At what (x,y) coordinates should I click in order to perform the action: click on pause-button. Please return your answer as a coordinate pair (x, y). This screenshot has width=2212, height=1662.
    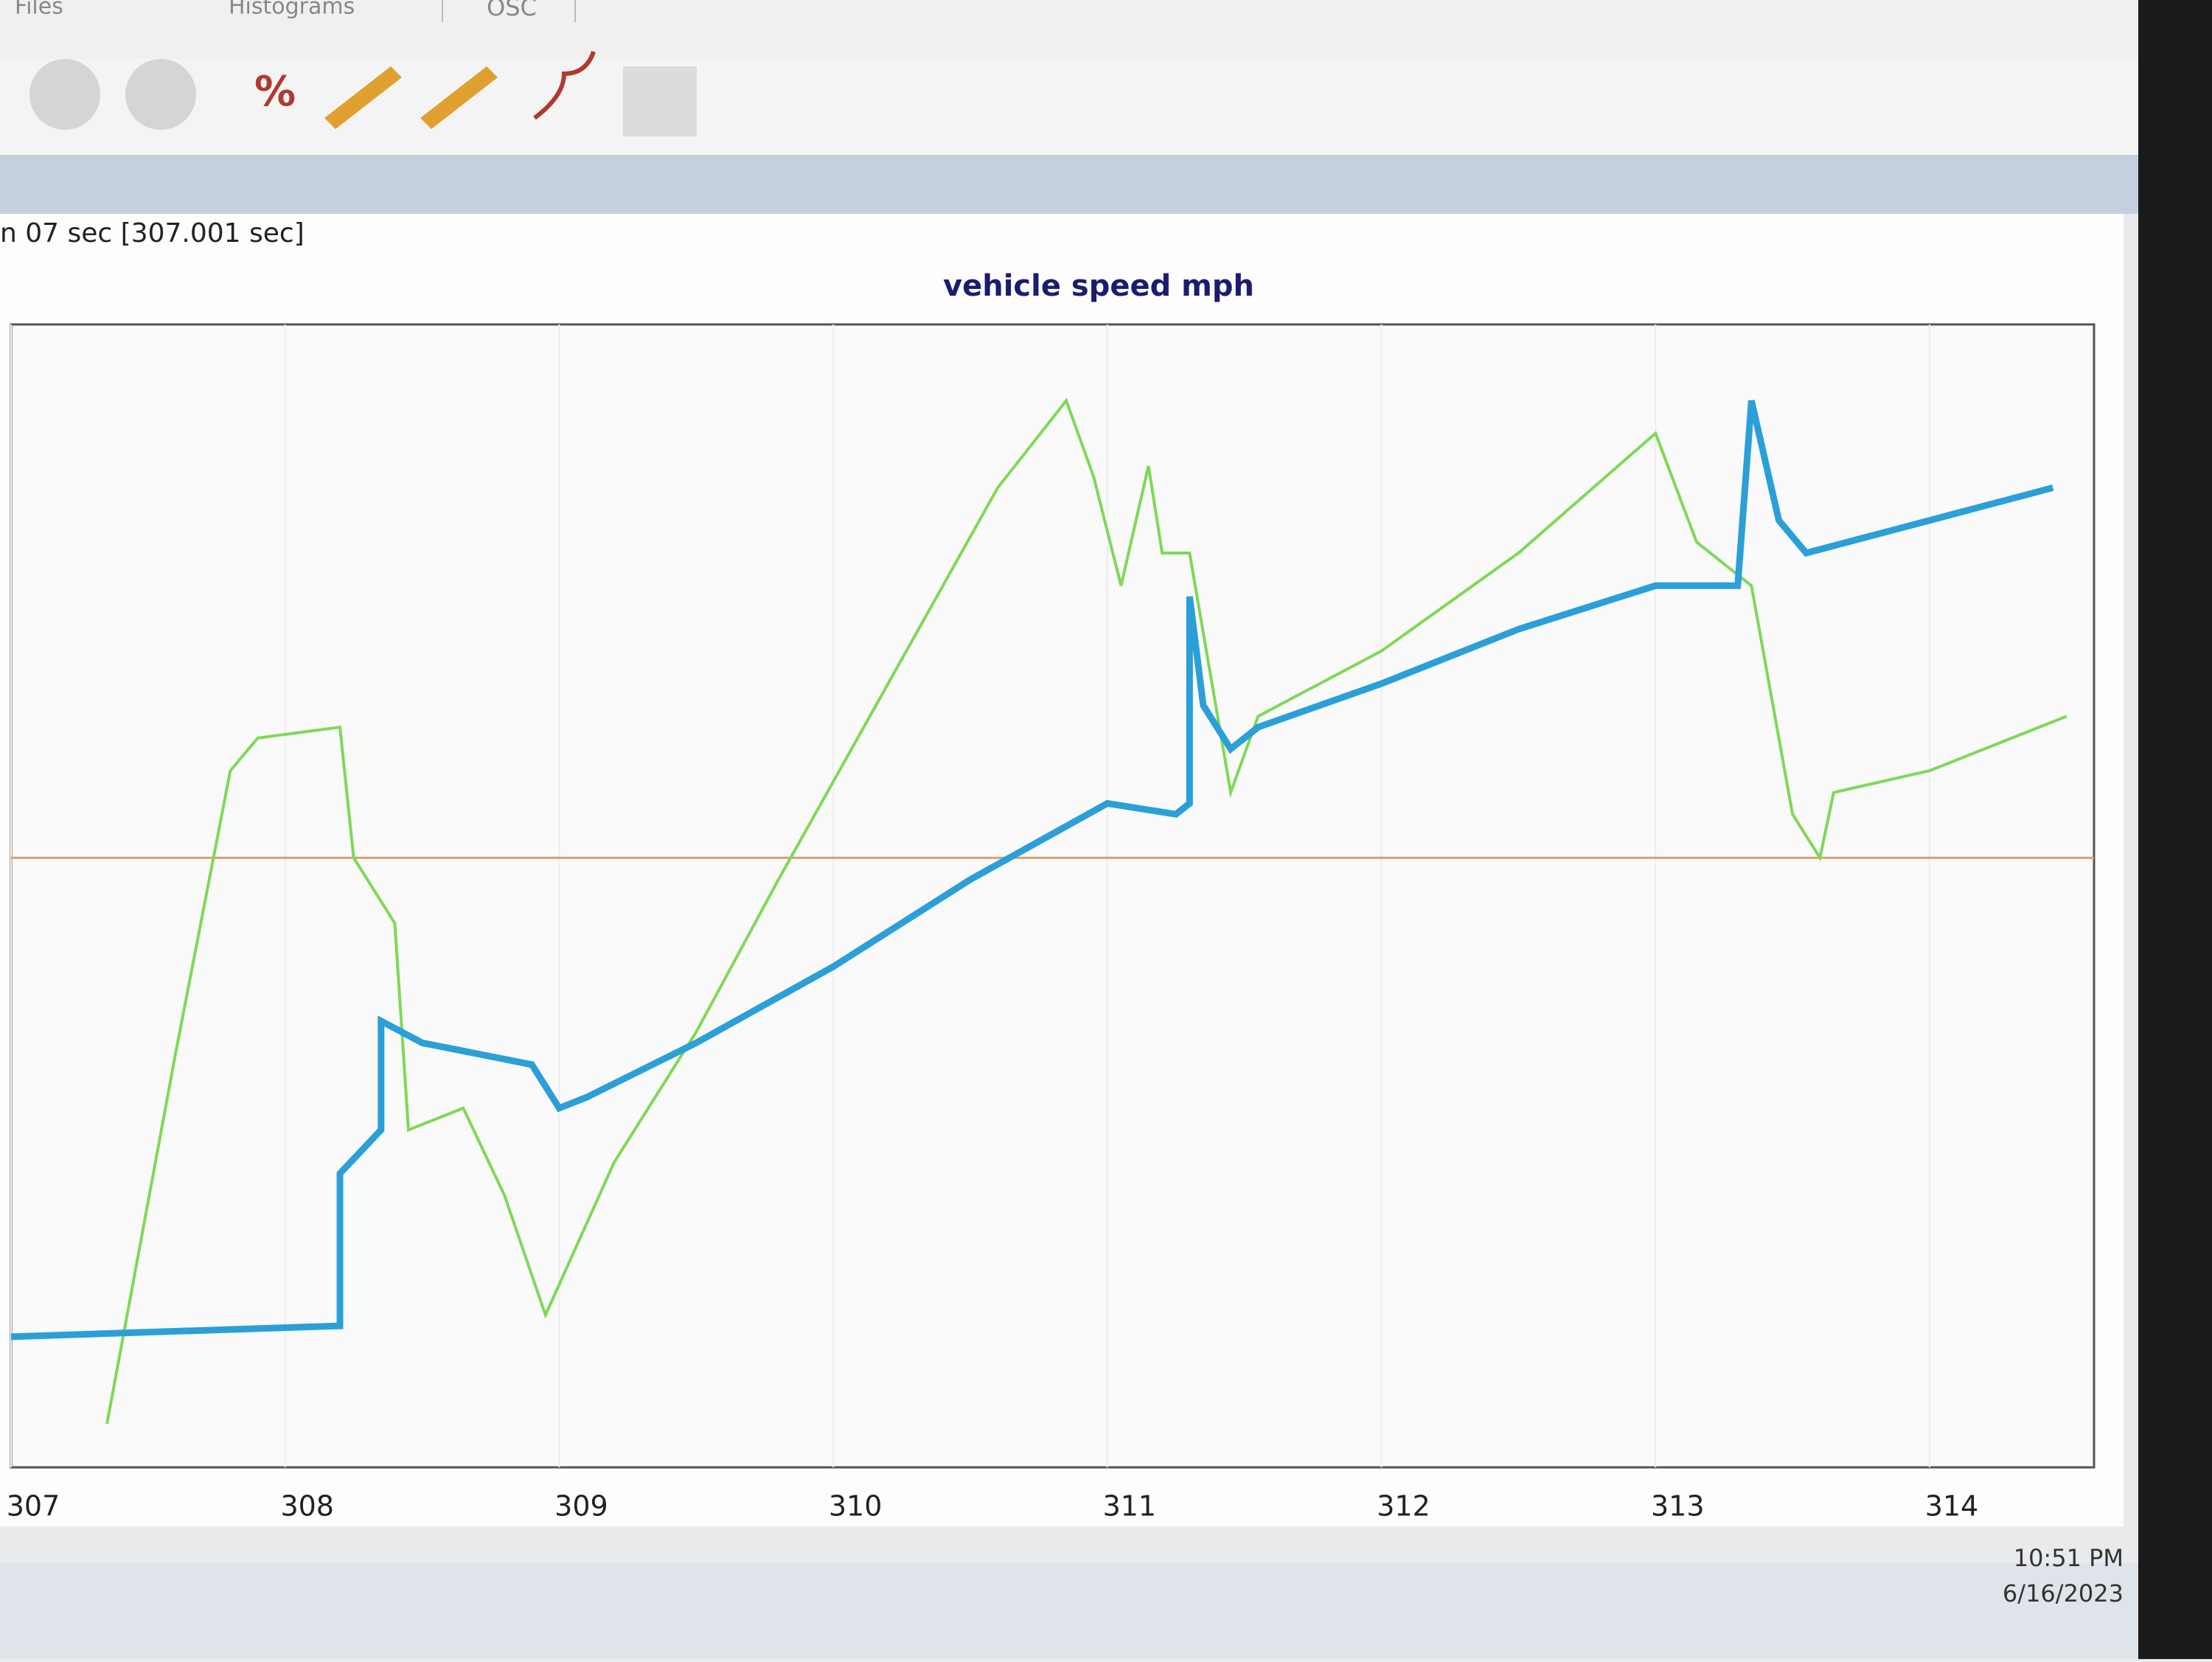
    Looking at the image, I should click on (64, 95).